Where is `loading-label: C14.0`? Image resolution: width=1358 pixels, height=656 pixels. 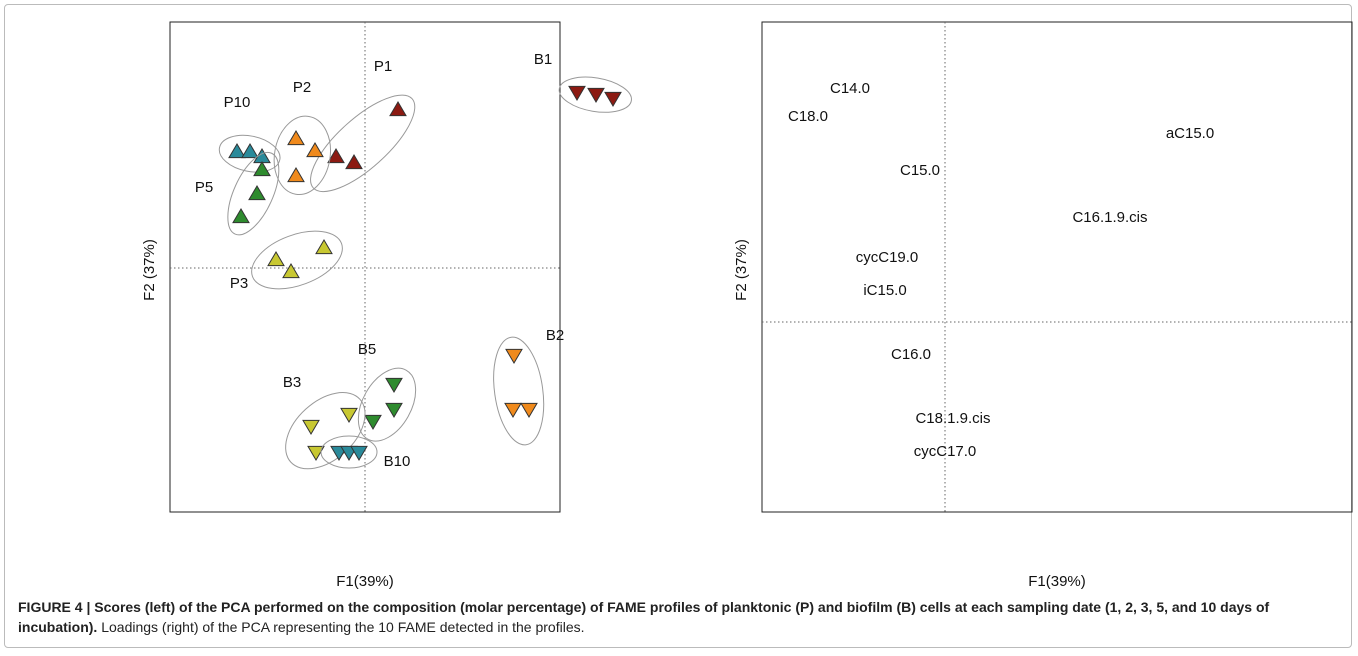 loading-label: C14.0 is located at coordinates (850, 88).